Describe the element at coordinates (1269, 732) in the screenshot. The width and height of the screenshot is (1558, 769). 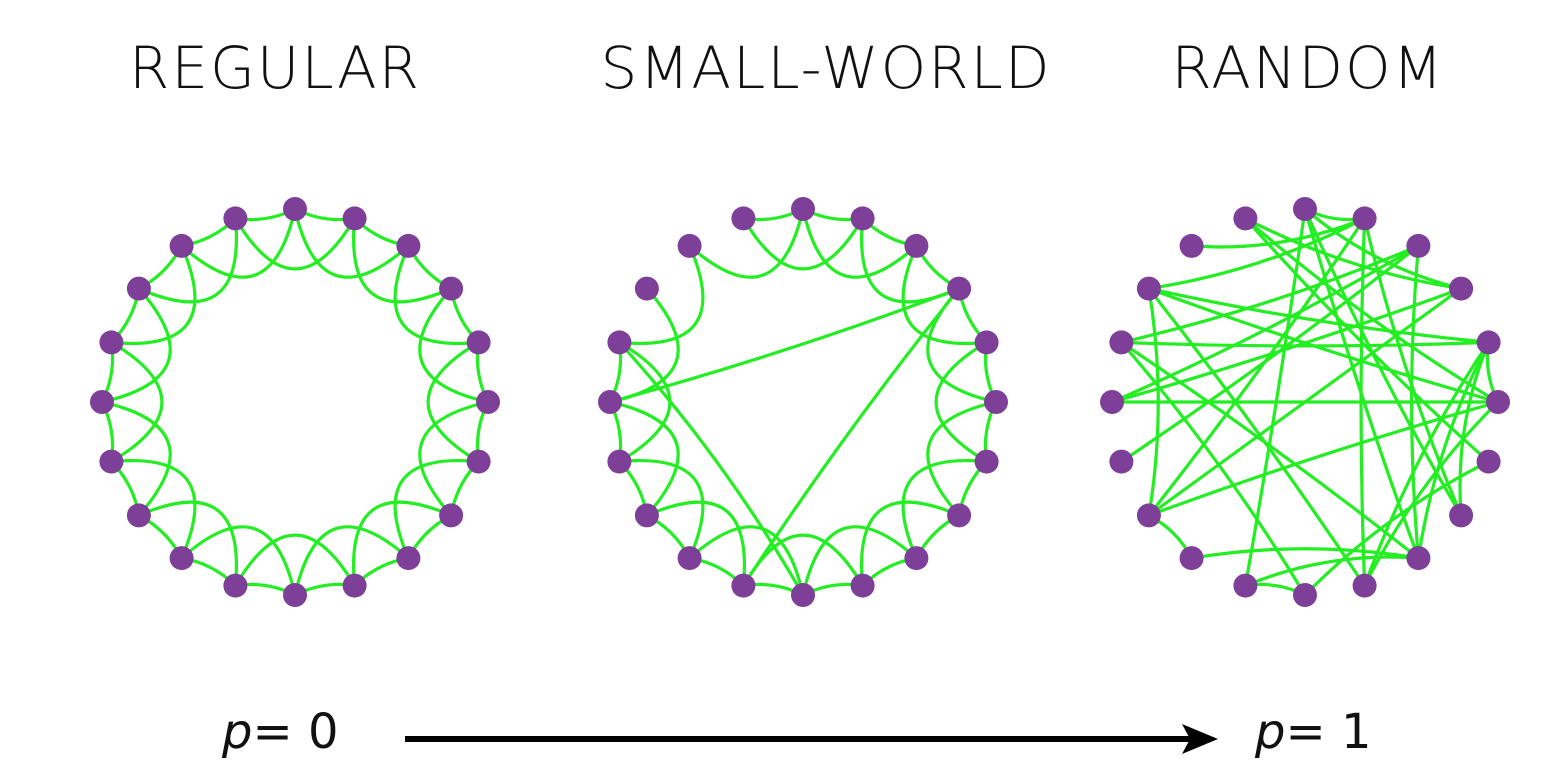
I see `p-end-var: p` at that location.